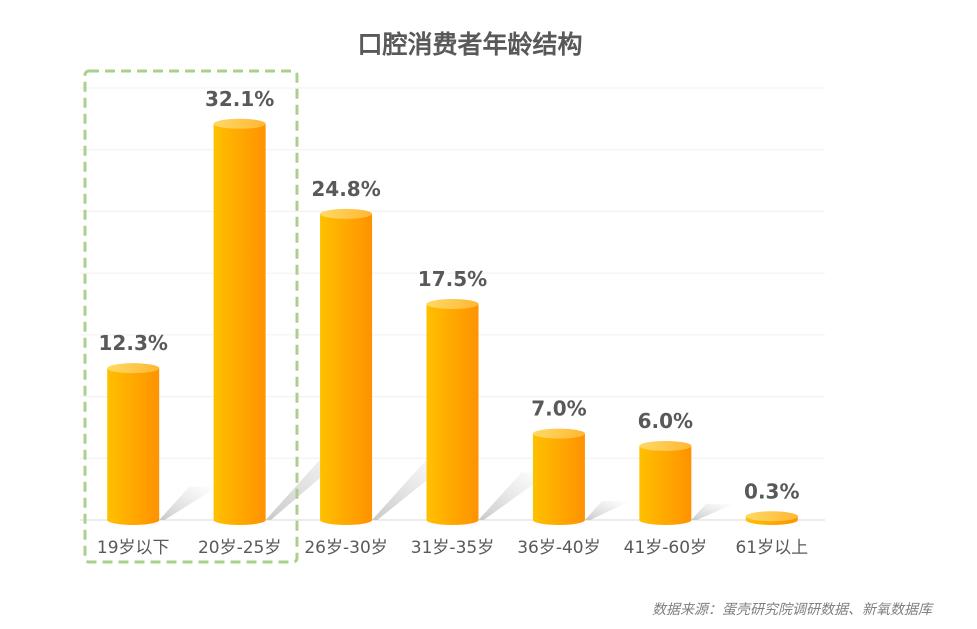 This screenshot has width=977, height=629. What do you see at coordinates (558, 409) in the screenshot?
I see `value-label: 7.0%` at bounding box center [558, 409].